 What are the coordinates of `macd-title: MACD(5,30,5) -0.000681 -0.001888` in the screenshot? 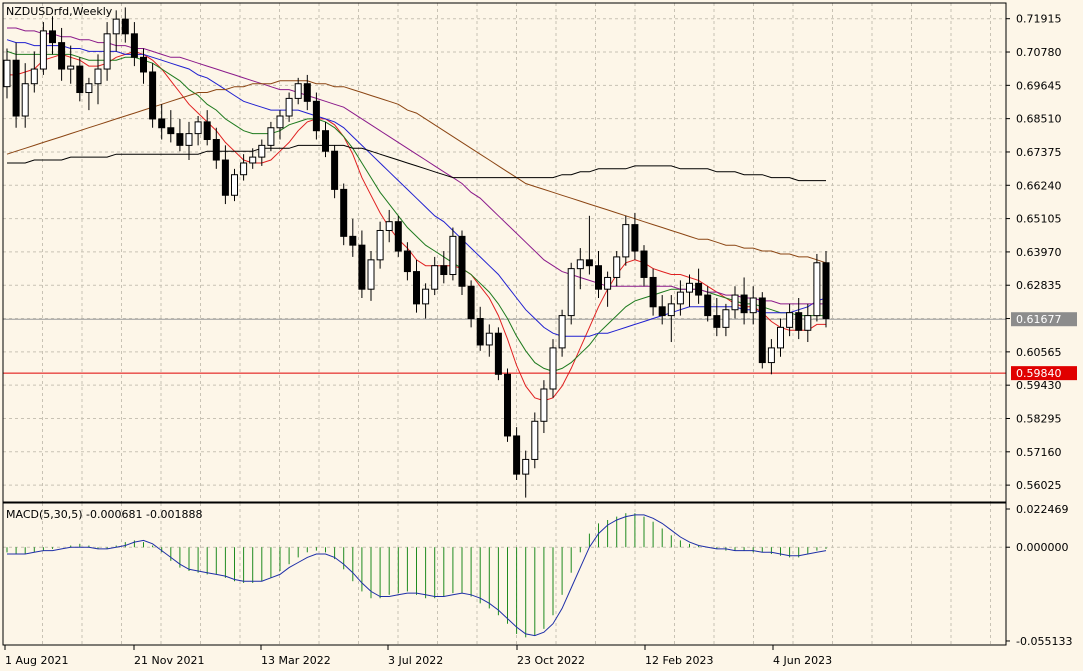 It's located at (104, 514).